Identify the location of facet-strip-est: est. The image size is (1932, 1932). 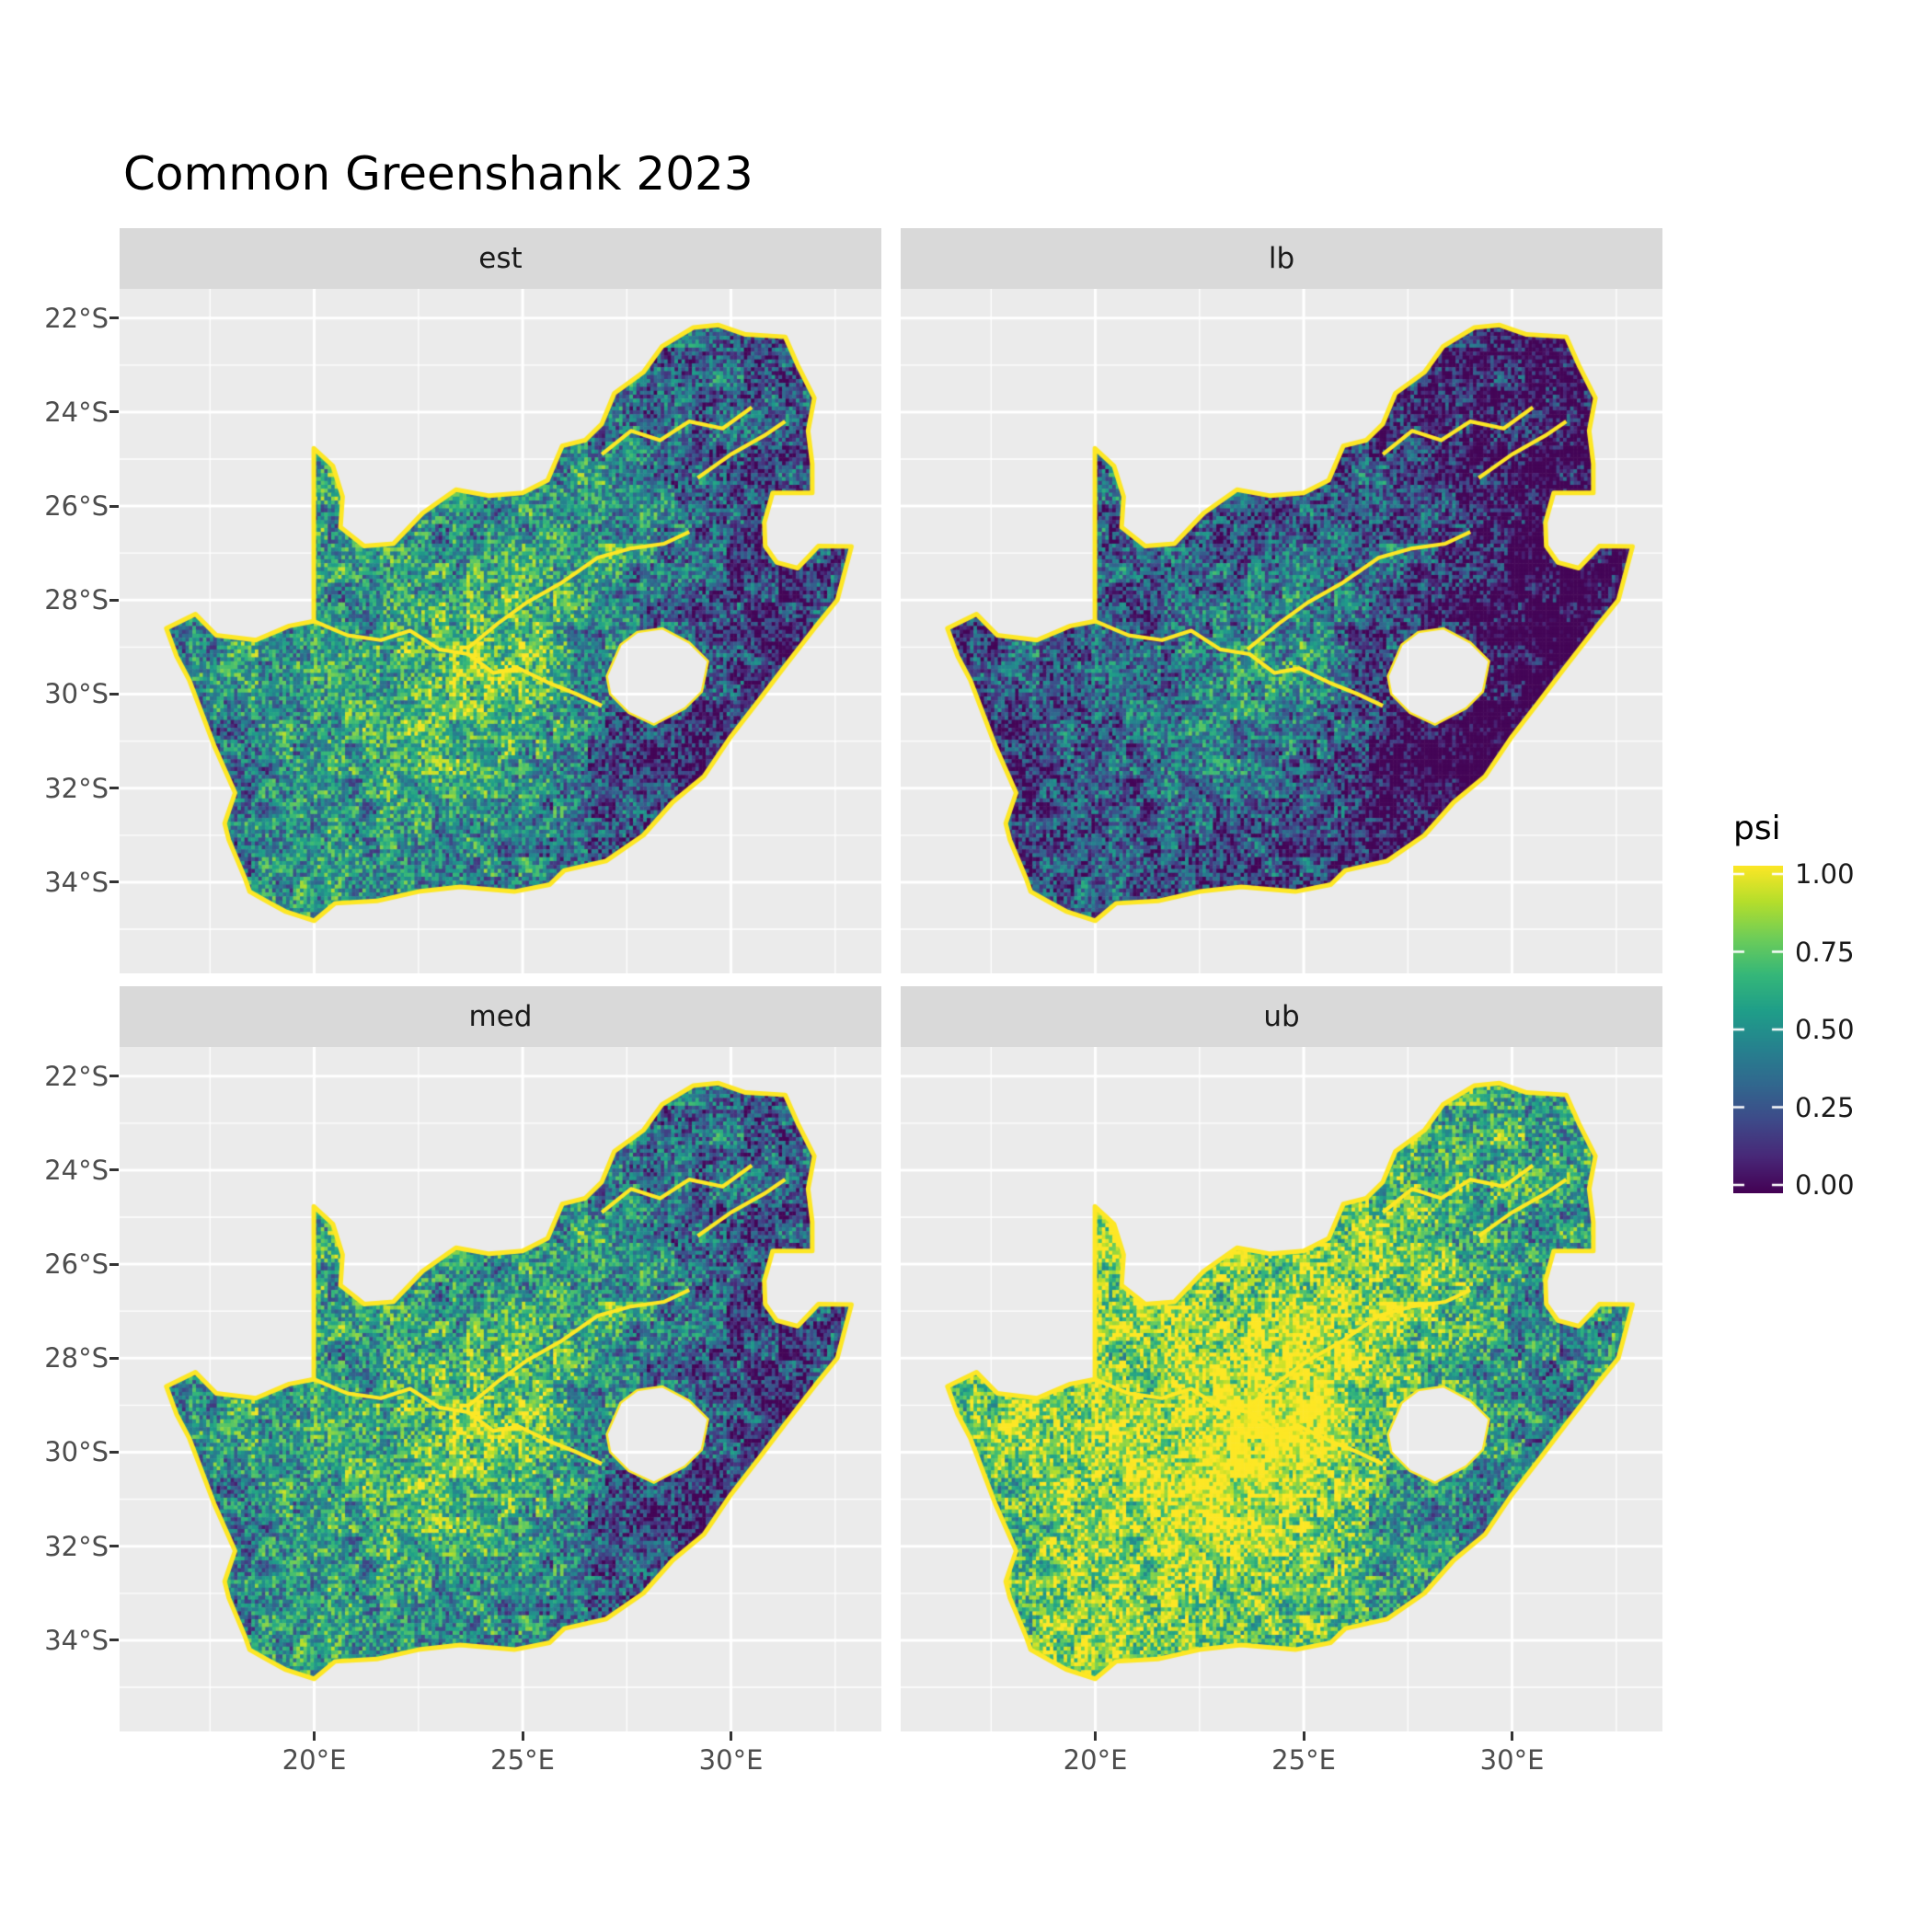
(500, 258).